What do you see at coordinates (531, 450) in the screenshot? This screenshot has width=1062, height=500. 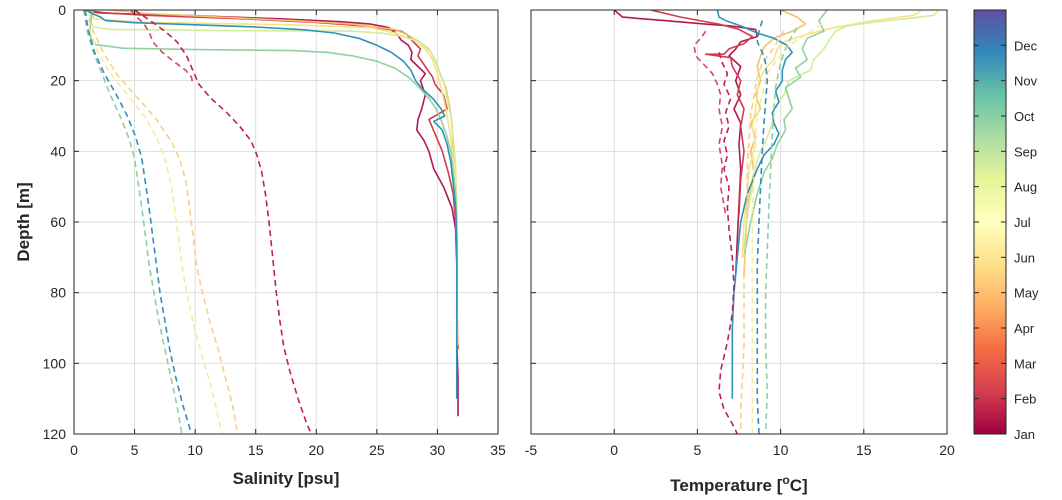 I see `x-tick-label: -5` at bounding box center [531, 450].